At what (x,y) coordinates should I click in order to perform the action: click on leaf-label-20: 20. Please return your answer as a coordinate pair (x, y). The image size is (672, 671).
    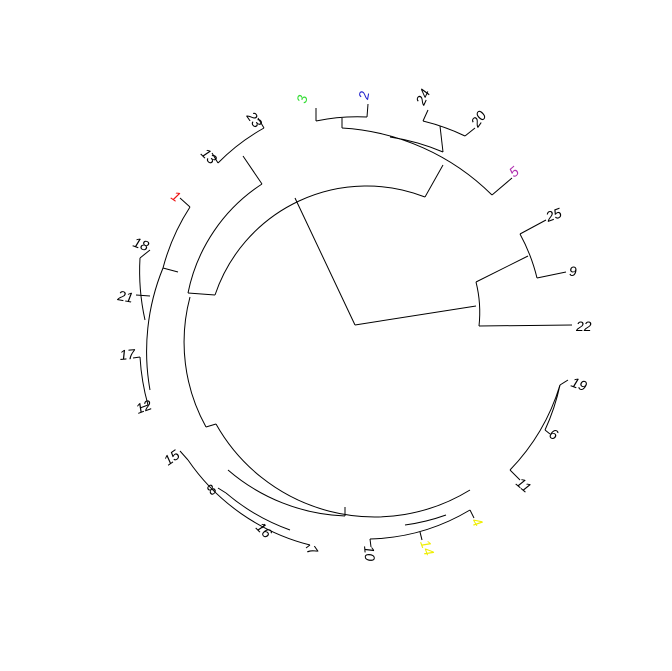
    Looking at the image, I should click on (478, 119).